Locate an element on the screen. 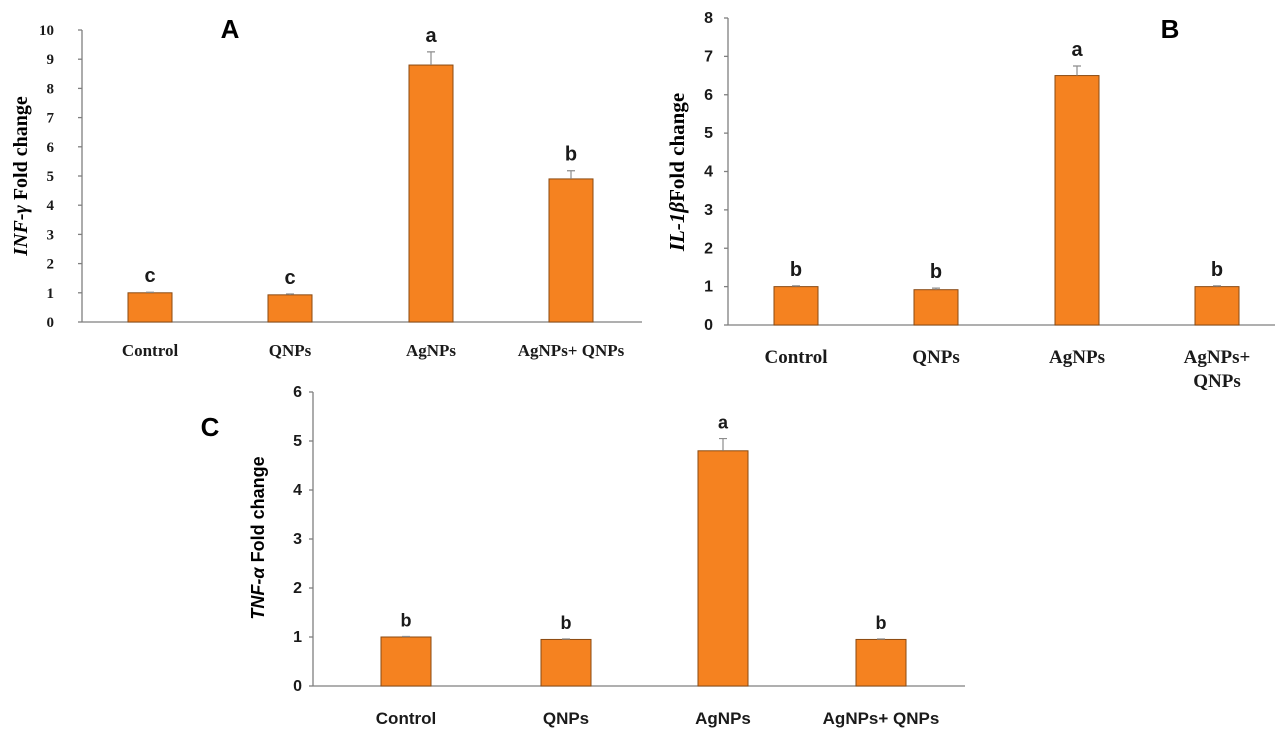  y-tick-label-b: 1 is located at coordinates (708, 287).